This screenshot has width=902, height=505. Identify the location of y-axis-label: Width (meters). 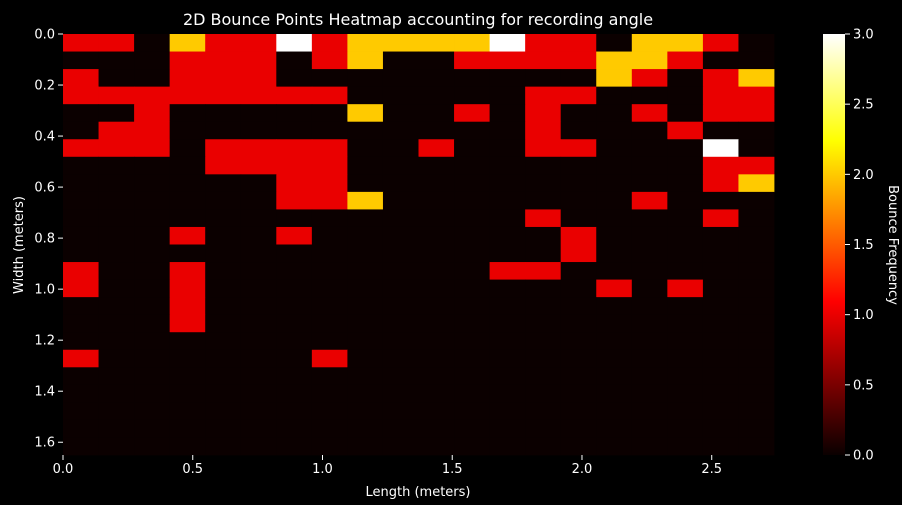
(19, 245).